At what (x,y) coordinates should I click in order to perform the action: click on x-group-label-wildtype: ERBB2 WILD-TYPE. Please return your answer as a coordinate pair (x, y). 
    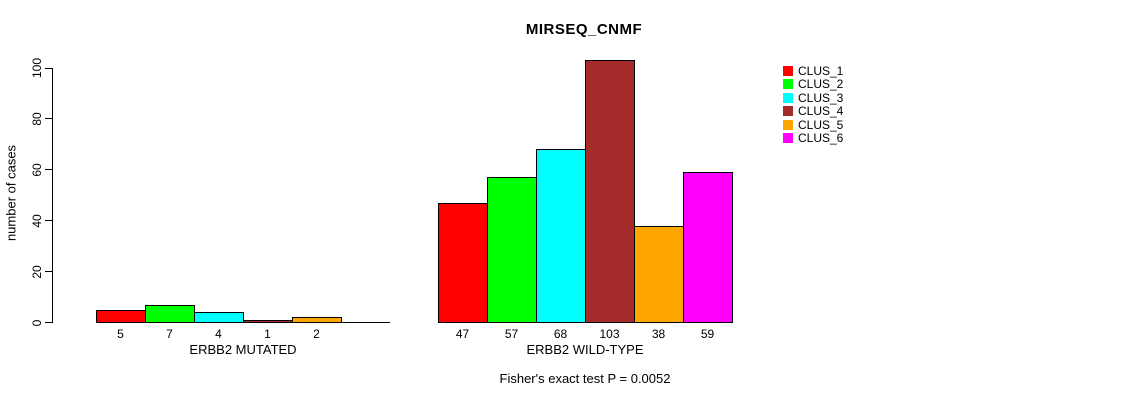
    Looking at the image, I should click on (585, 349).